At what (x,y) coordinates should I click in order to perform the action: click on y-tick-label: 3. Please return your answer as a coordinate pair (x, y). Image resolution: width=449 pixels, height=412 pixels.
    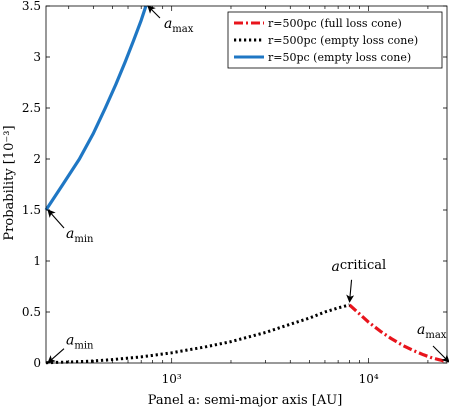
    Looking at the image, I should click on (37, 57).